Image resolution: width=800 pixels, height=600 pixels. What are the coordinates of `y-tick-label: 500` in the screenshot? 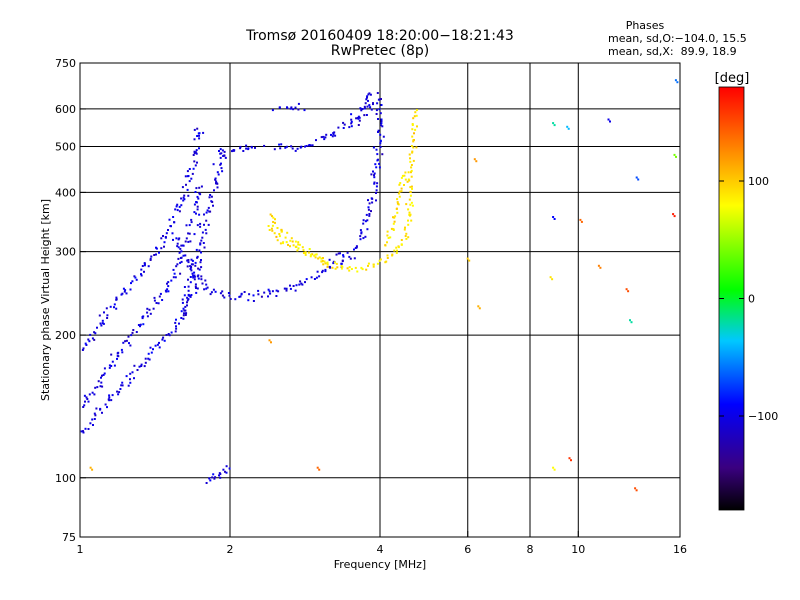 It's located at (65, 146).